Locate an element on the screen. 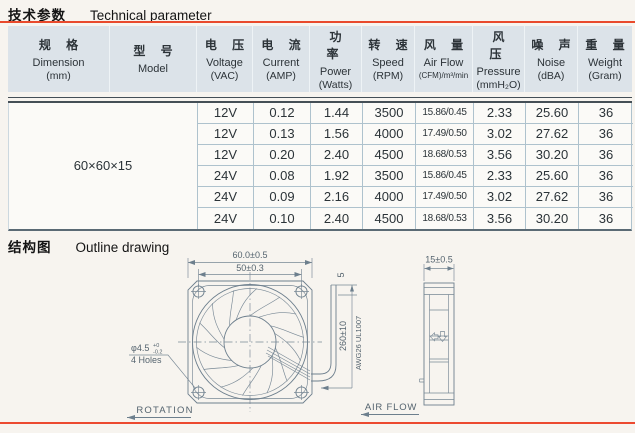  hole-count-text: 4 Holes is located at coordinates (146, 360).